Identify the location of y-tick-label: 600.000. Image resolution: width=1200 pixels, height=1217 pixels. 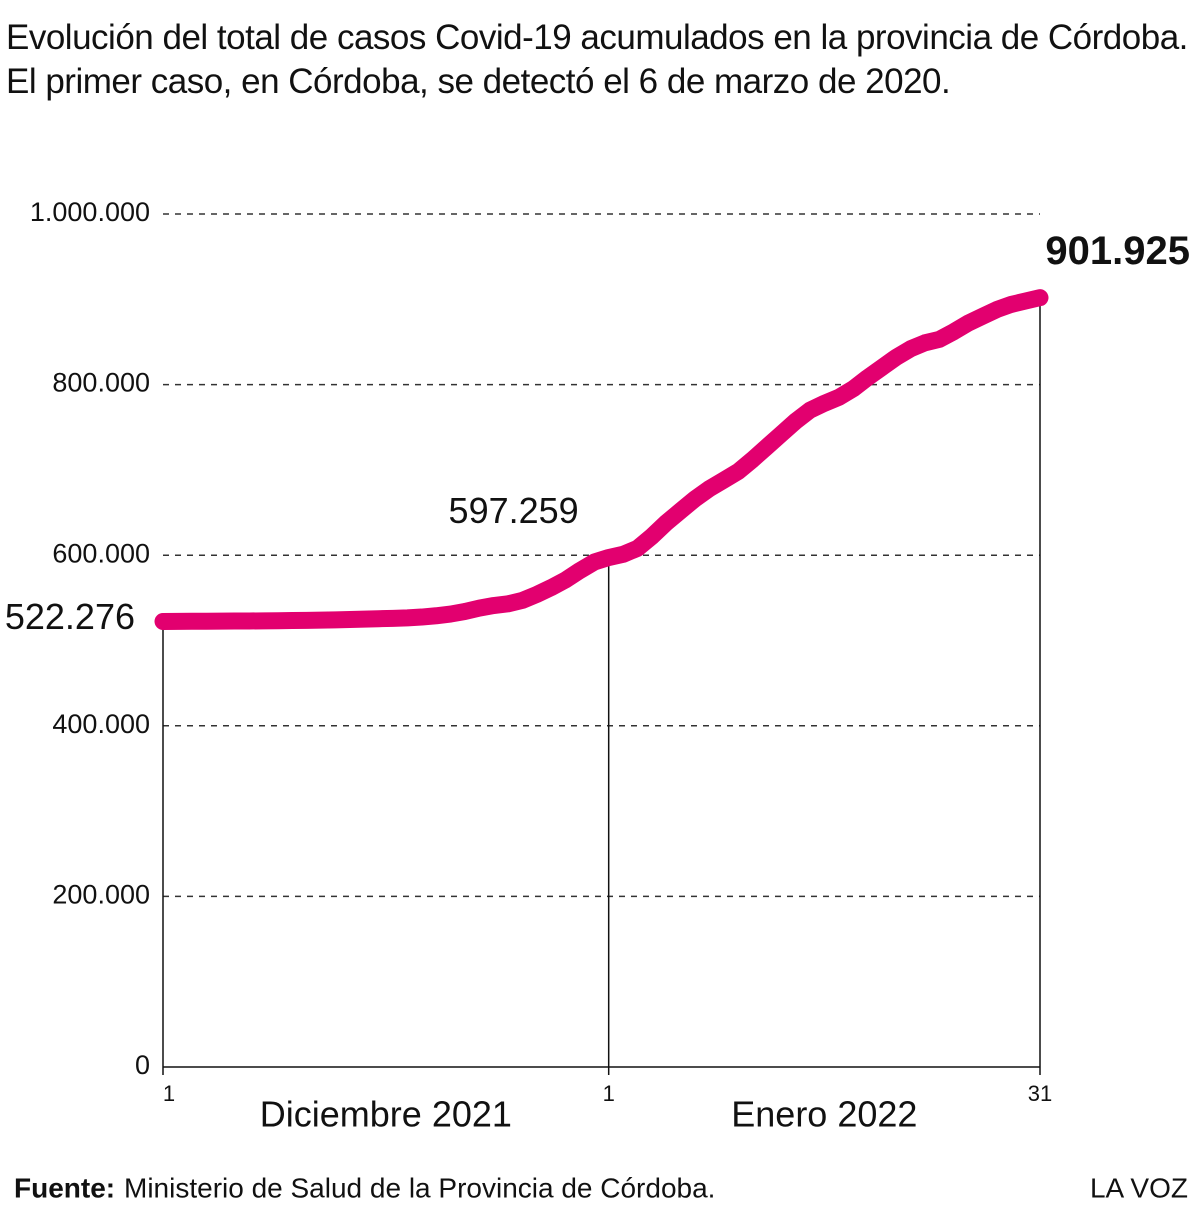
(101, 553).